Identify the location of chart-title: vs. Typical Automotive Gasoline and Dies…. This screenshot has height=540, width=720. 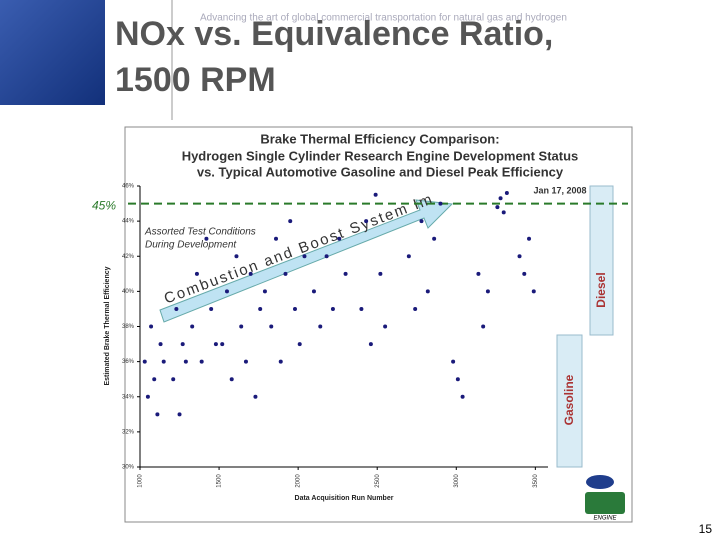
(380, 171).